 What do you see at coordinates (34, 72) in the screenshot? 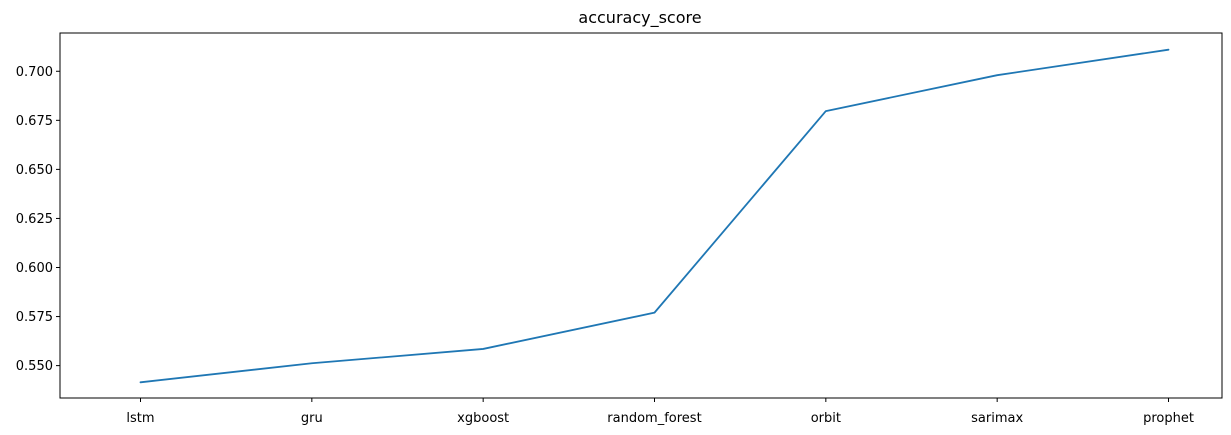
I see `y-tick-label-6: 0.700` at bounding box center [34, 72].